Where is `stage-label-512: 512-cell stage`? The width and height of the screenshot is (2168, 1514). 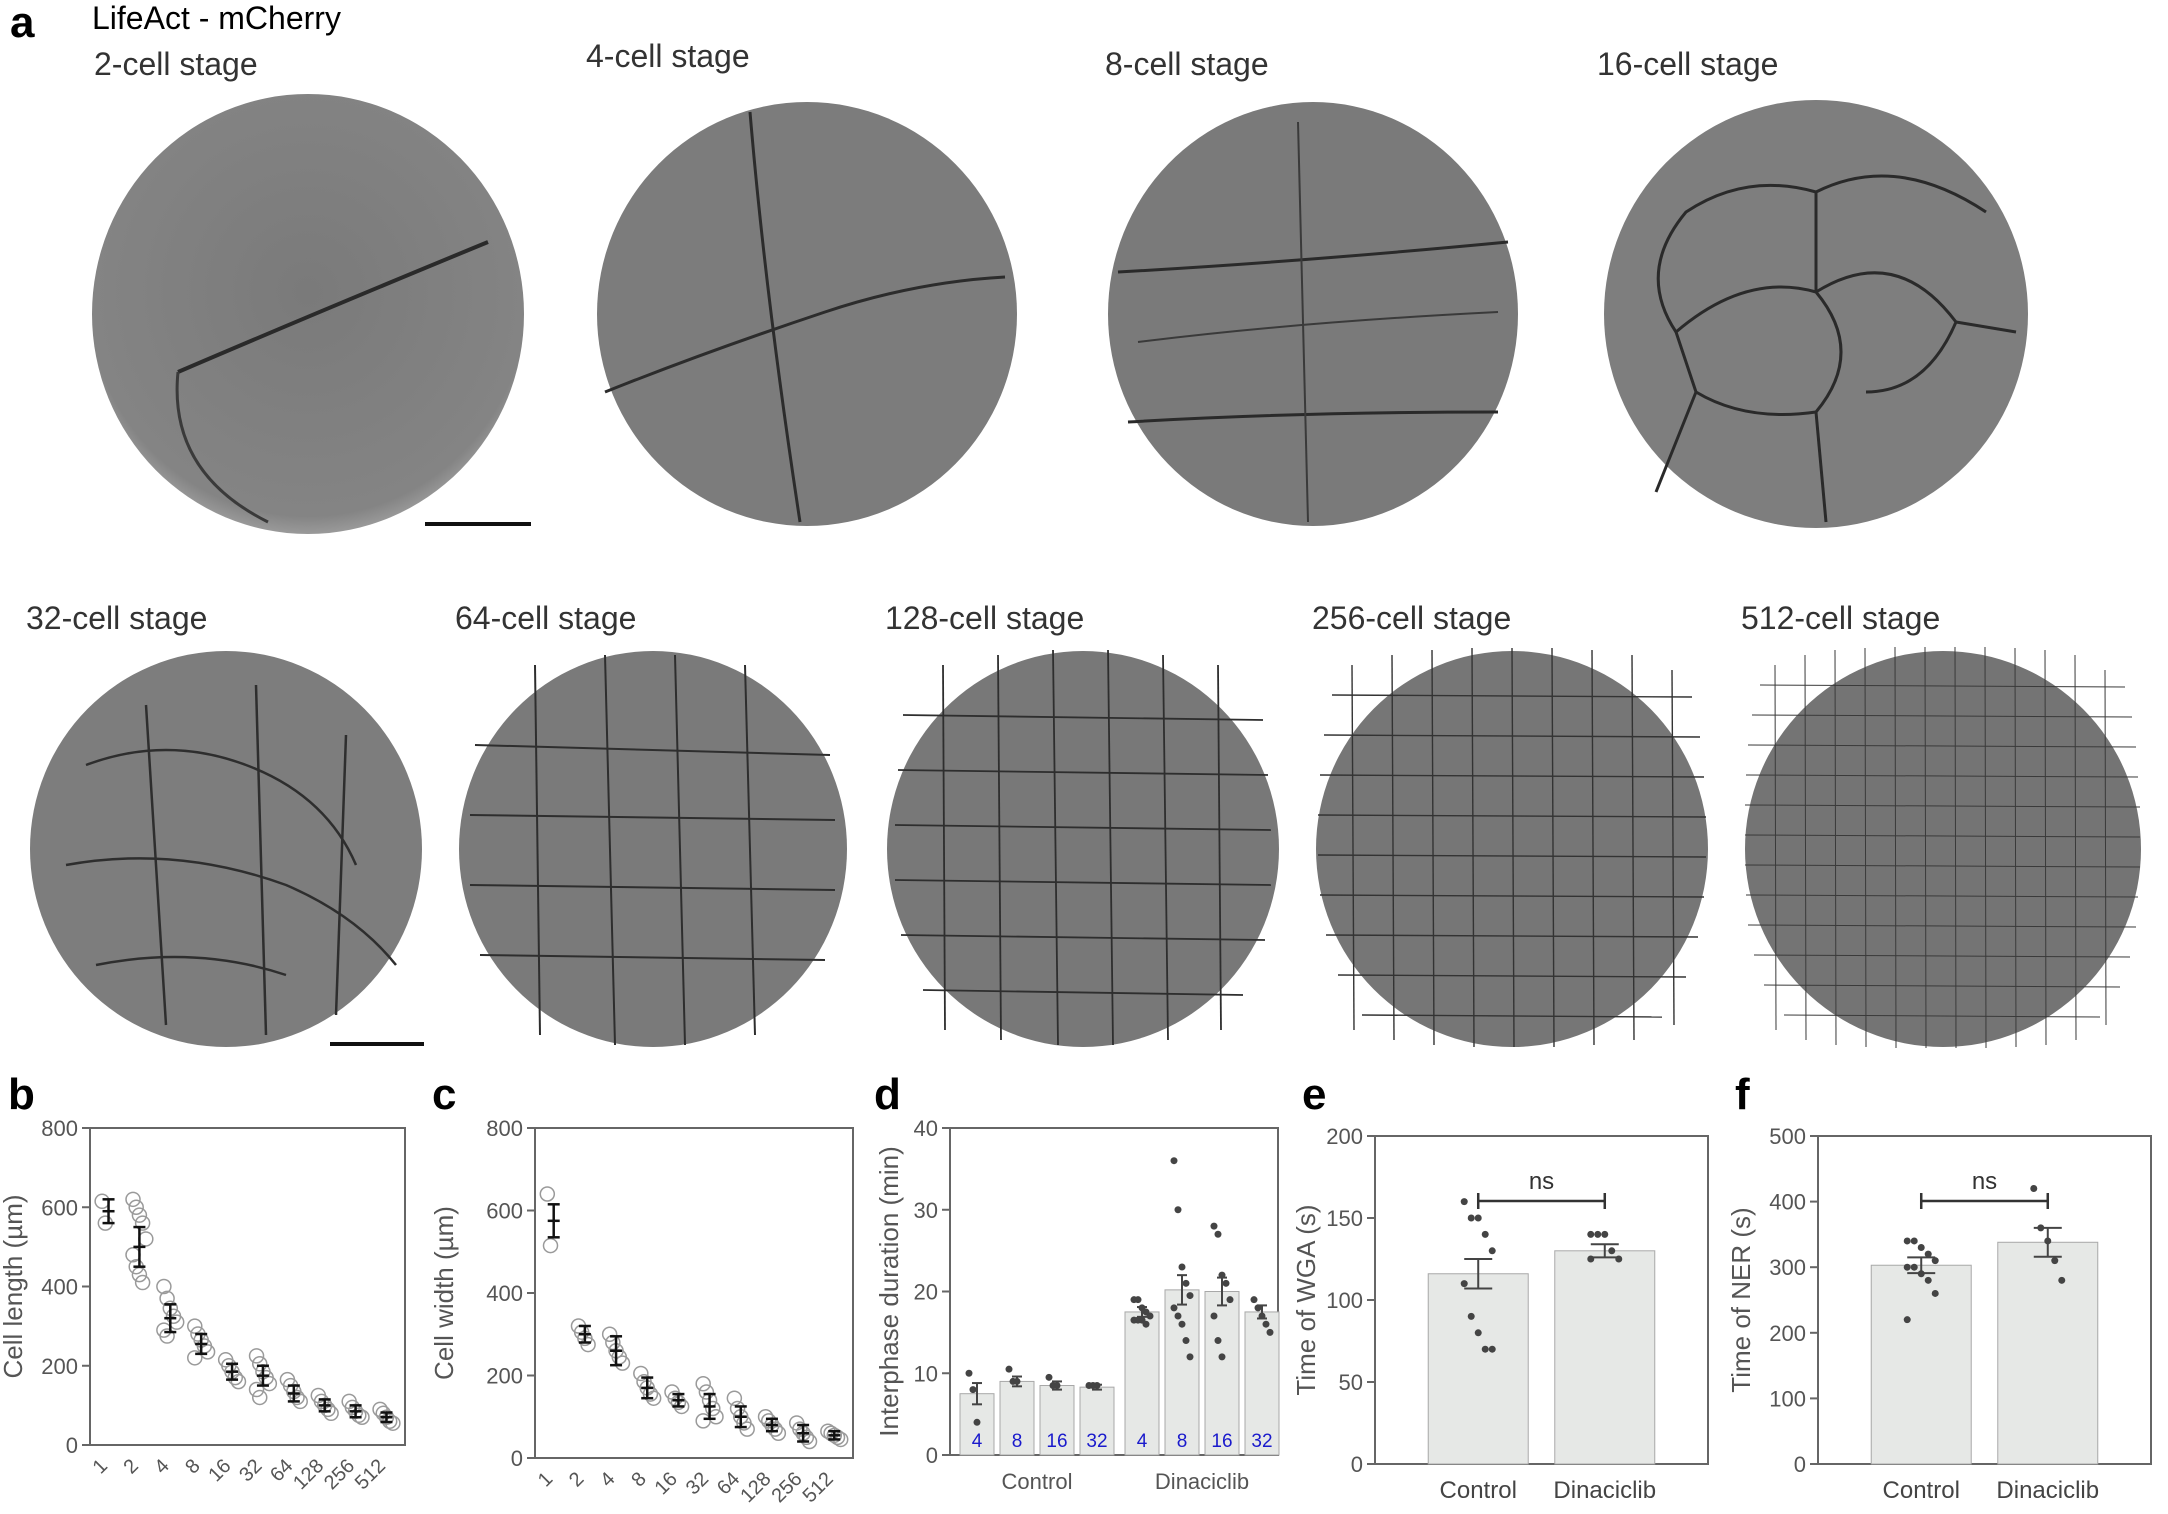
stage-label-512: 512-cell stage is located at coordinates (1841, 618).